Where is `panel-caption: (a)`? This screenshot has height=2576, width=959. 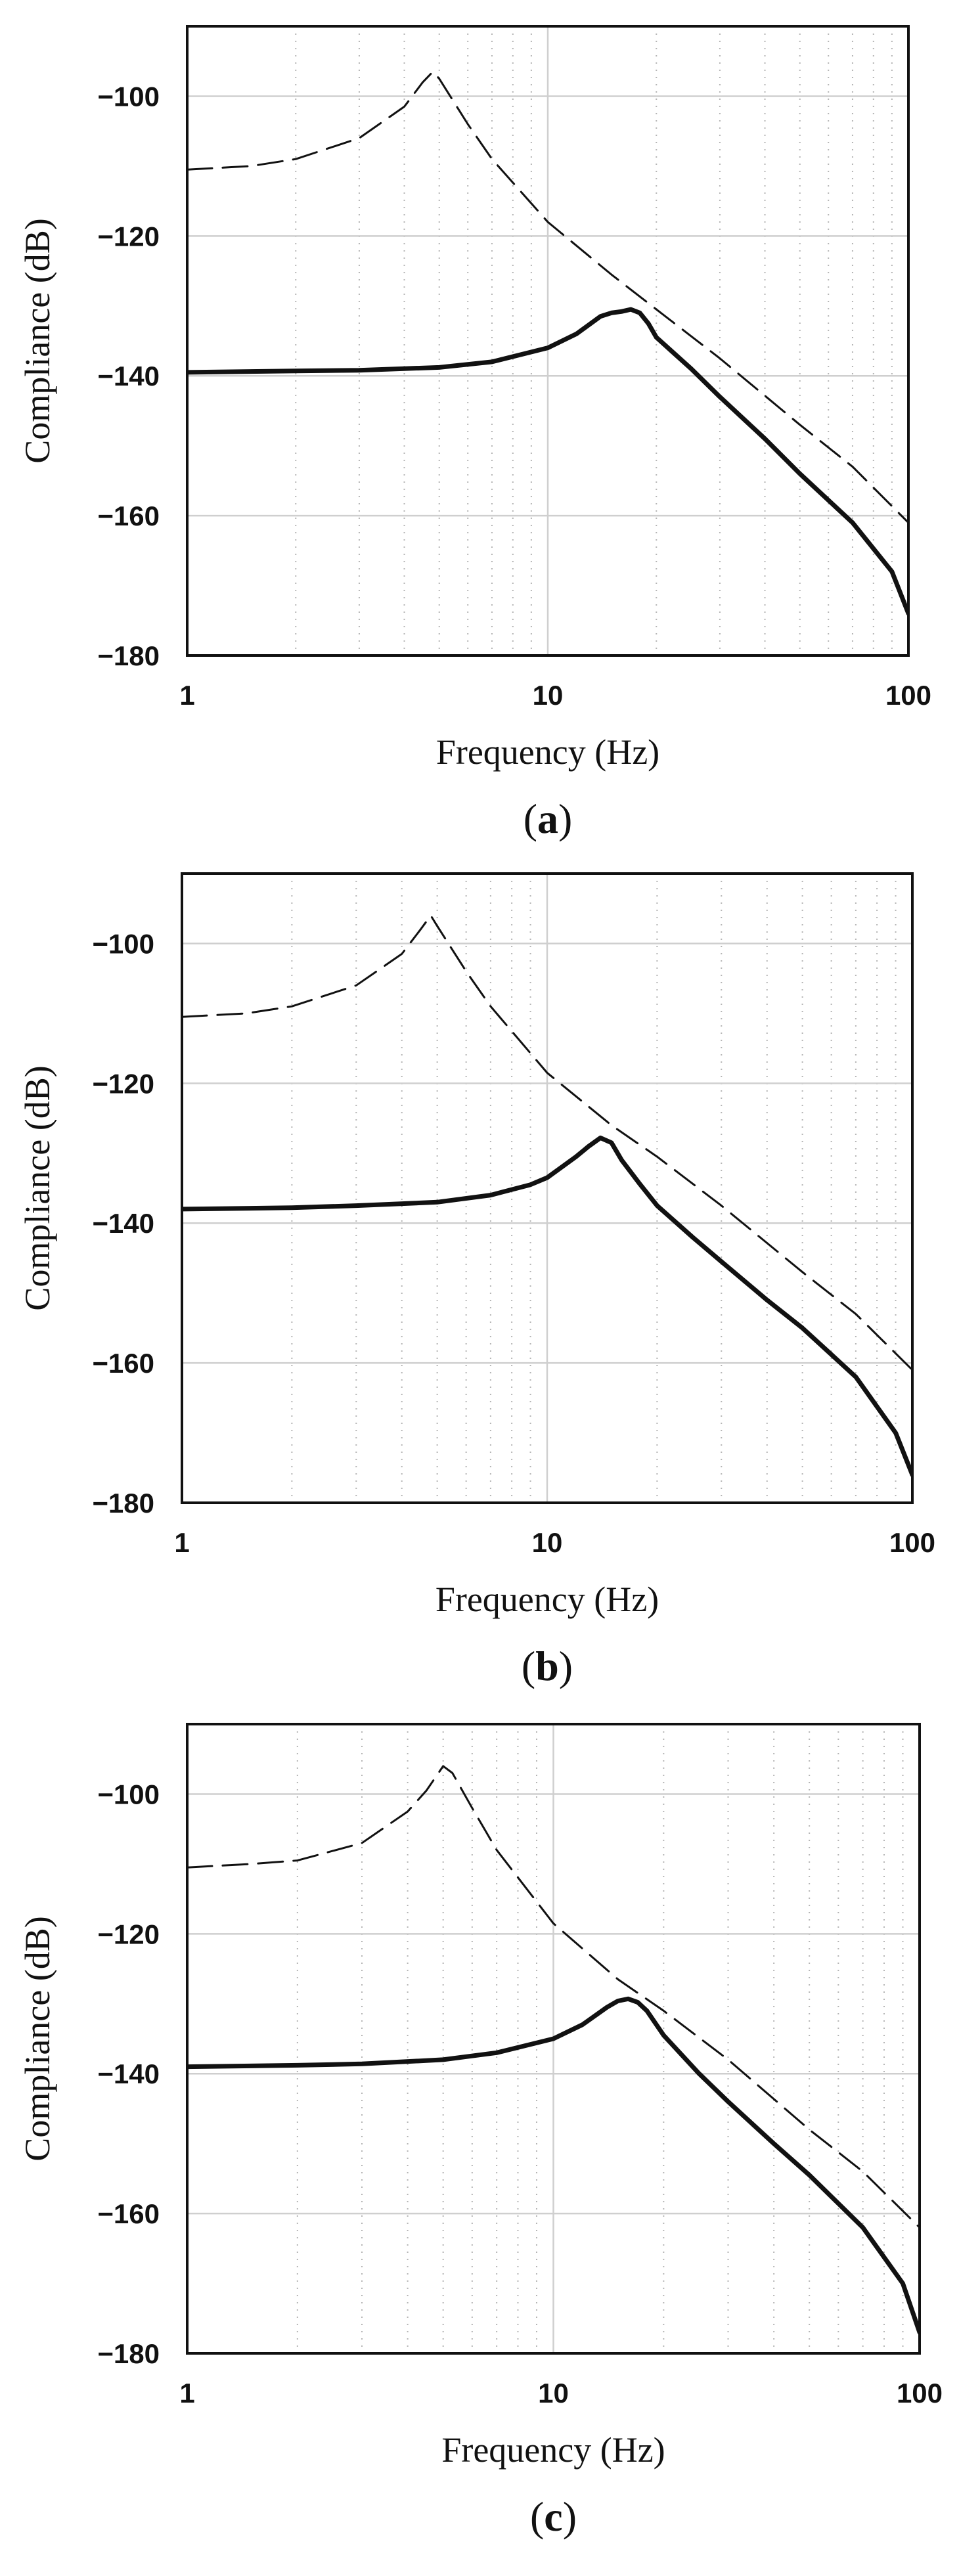
panel-caption: (a) is located at coordinates (548, 818).